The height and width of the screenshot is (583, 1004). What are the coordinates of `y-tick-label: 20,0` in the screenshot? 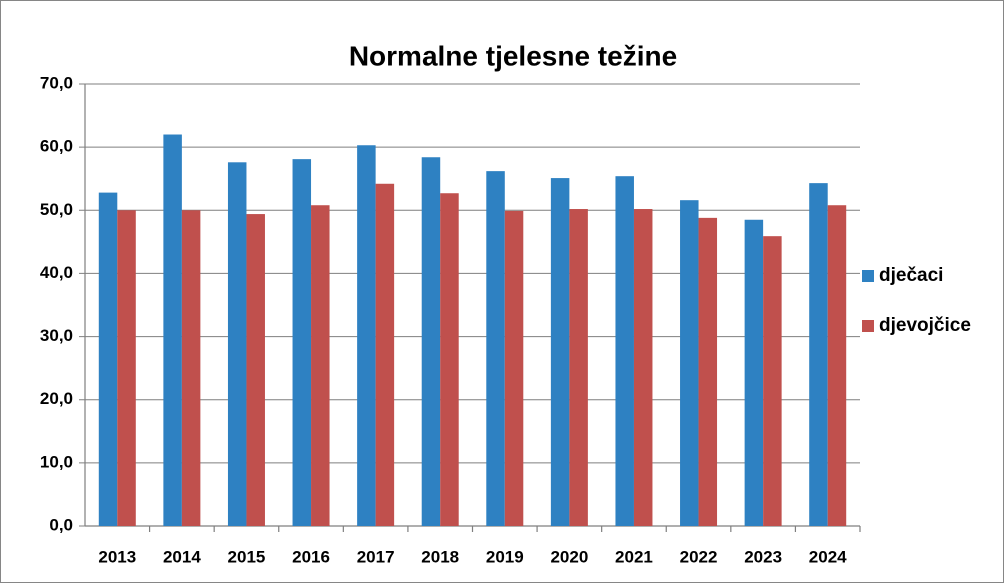 It's located at (56, 398).